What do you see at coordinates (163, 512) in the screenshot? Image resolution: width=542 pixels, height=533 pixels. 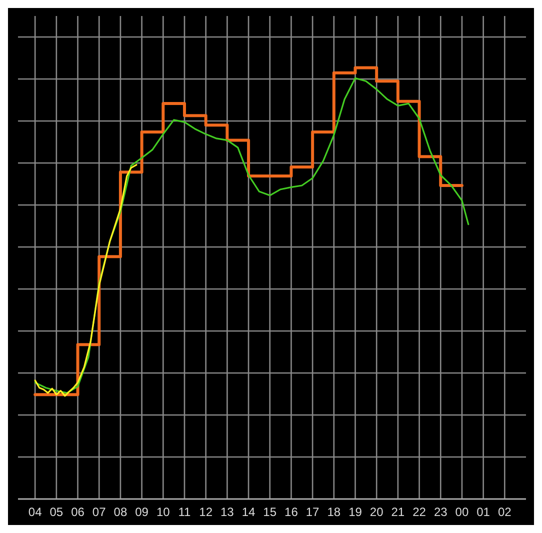 I see `x-tick-label: 10` at bounding box center [163, 512].